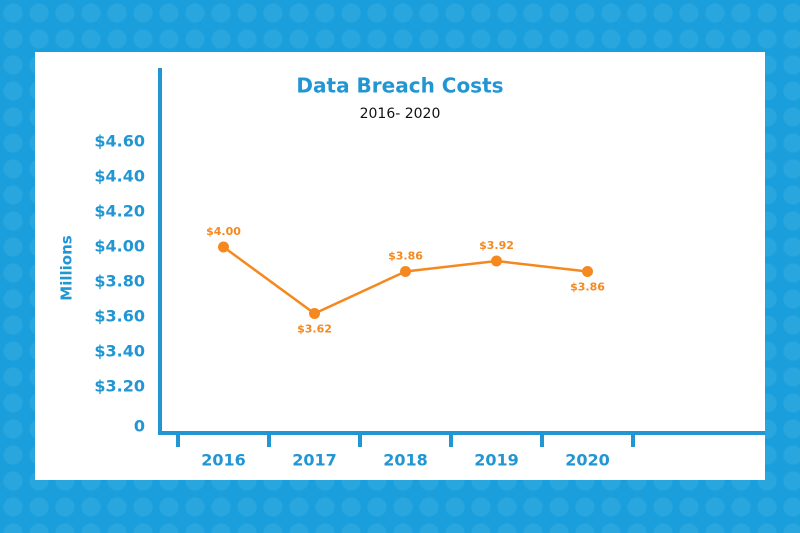  I want to click on y-tick-label: 0, so click(139, 426).